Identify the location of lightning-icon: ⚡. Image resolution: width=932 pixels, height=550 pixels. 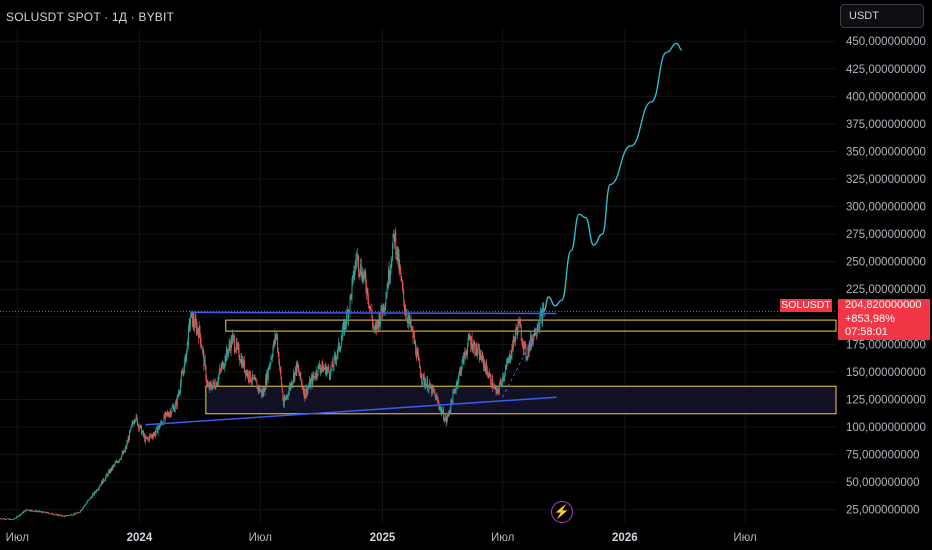
(562, 512).